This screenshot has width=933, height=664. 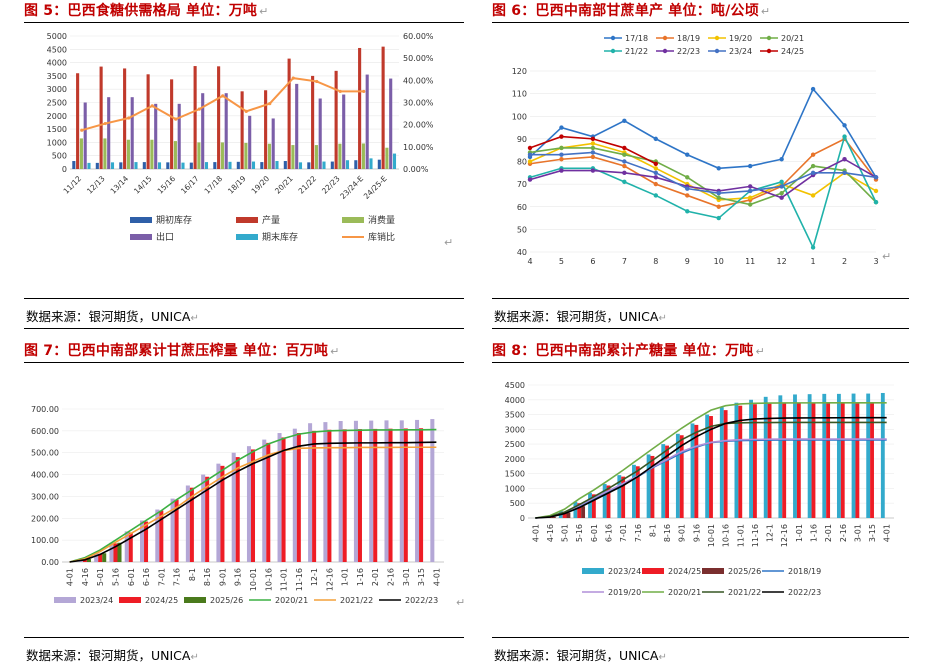 I want to click on y-tick-label: 500.00, so click(x=45, y=453).